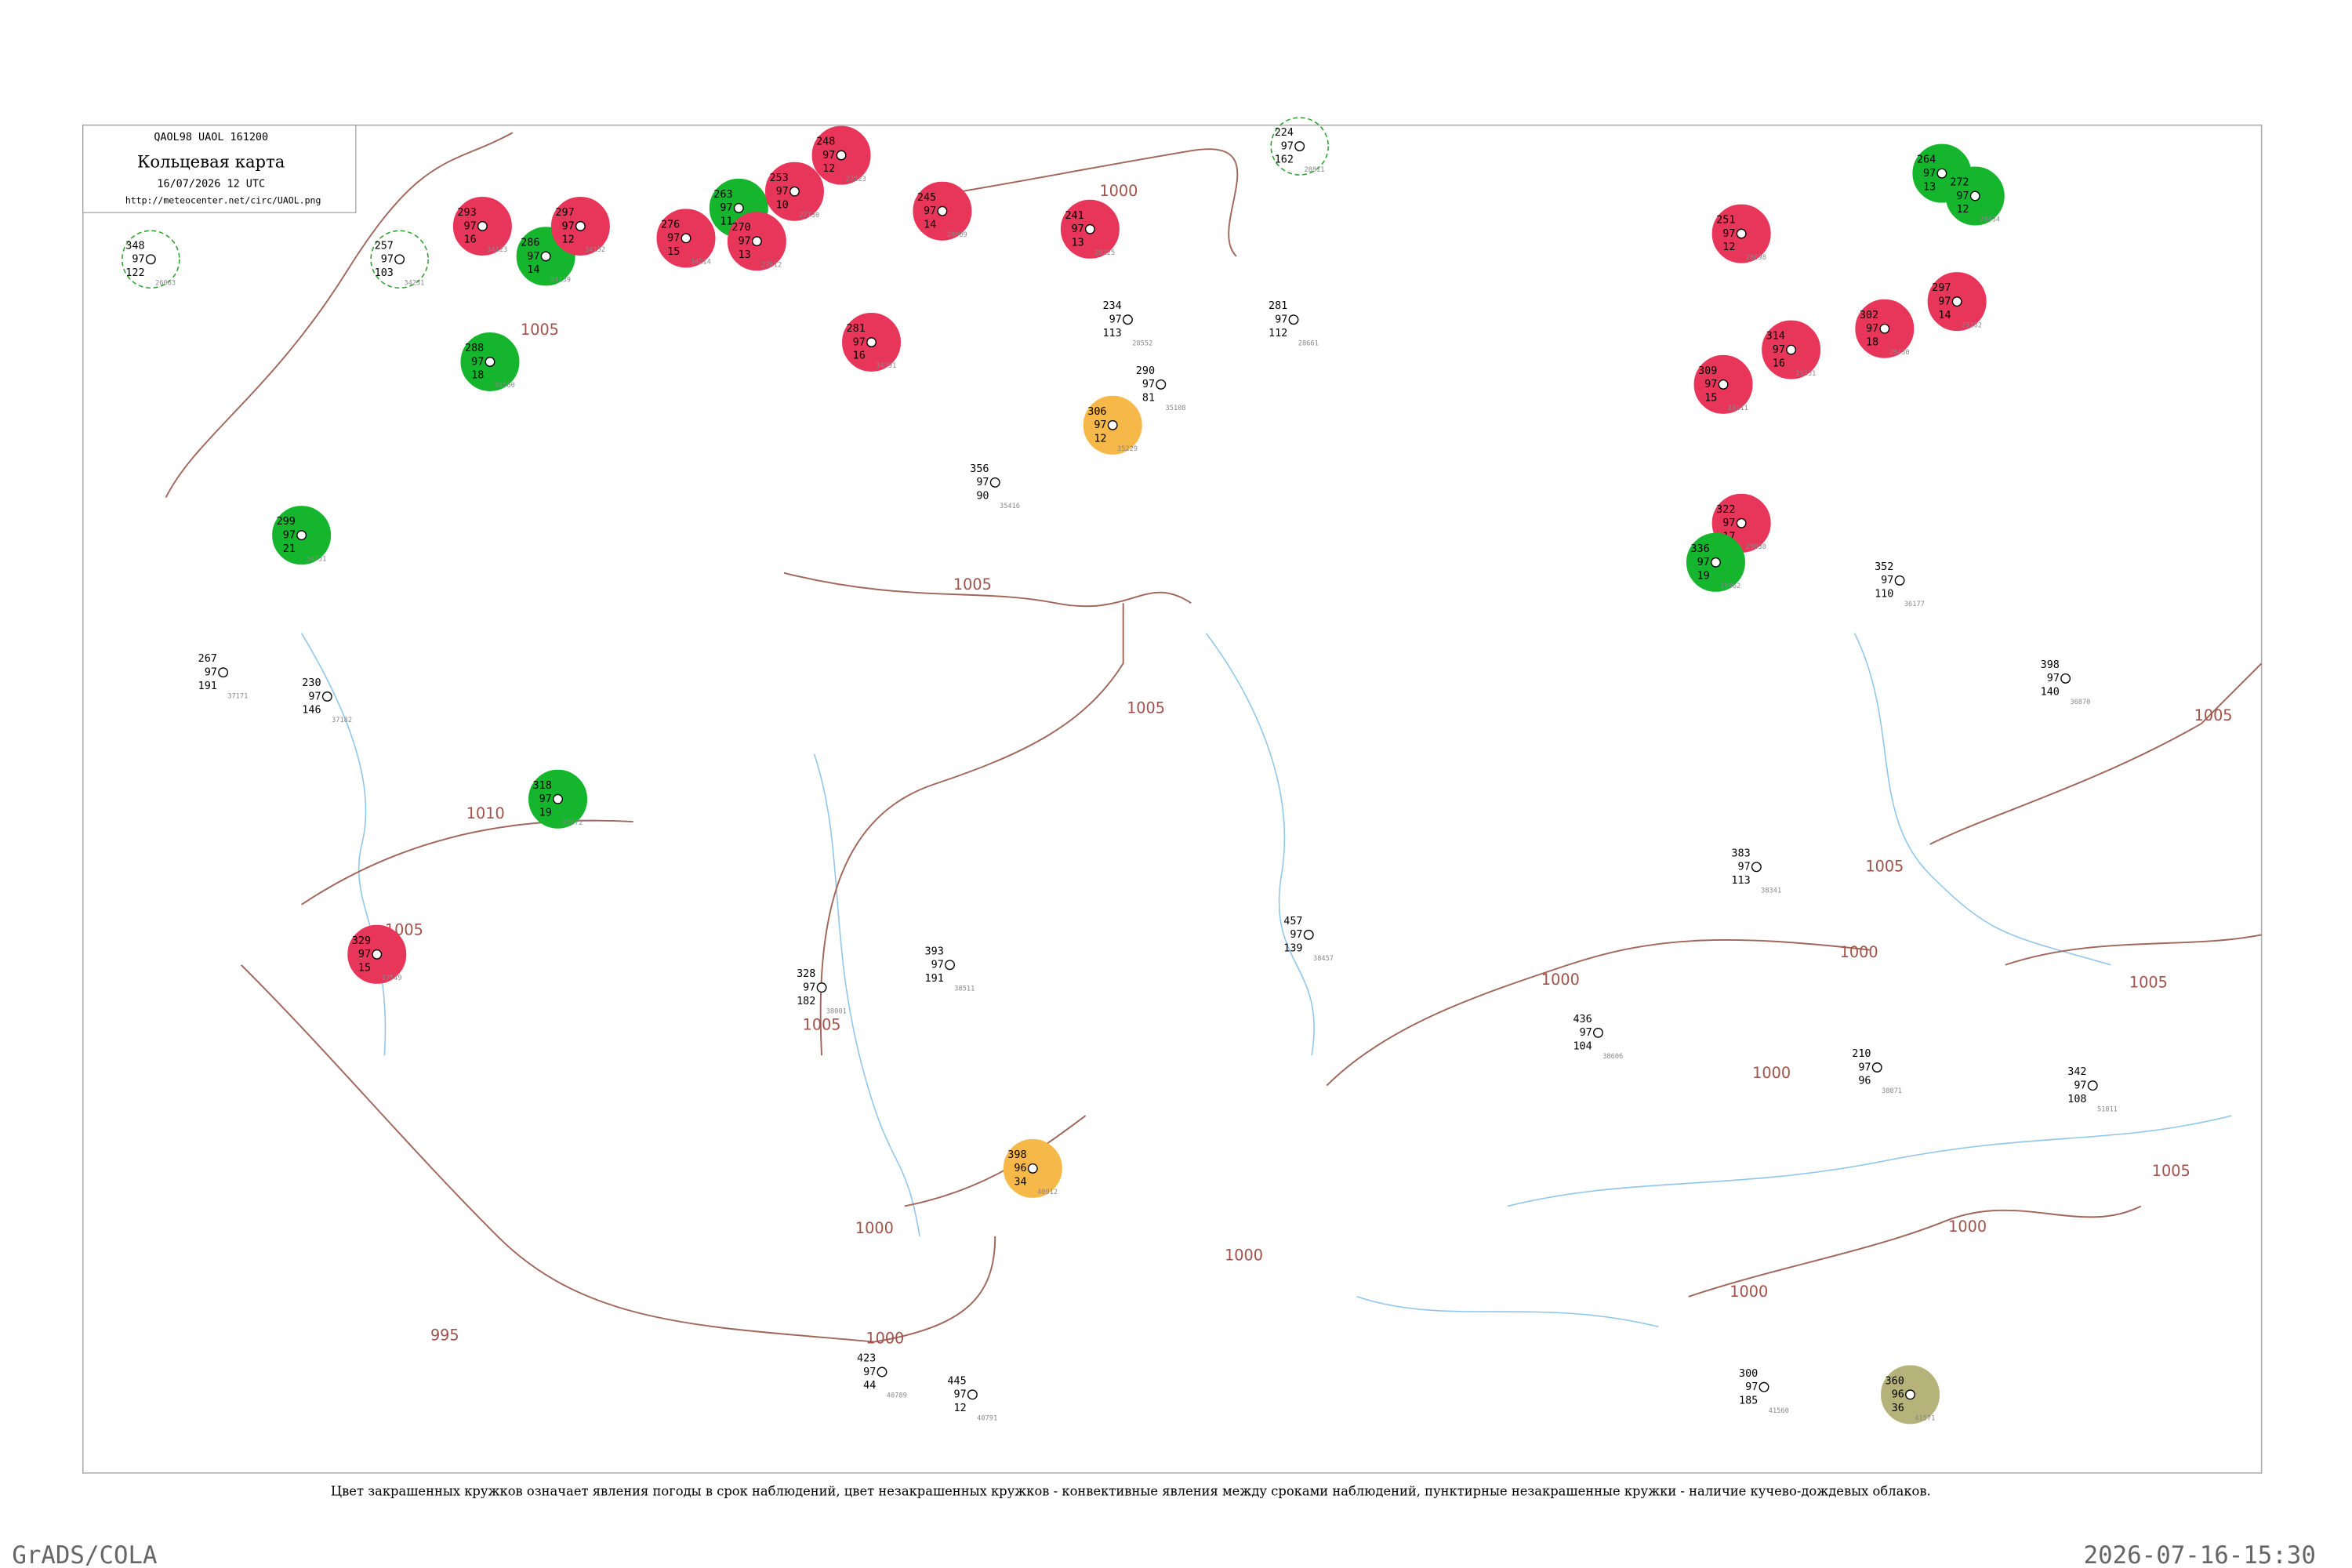  Describe the element at coordinates (392, 979) in the screenshot. I see `station-id: 37549` at that location.